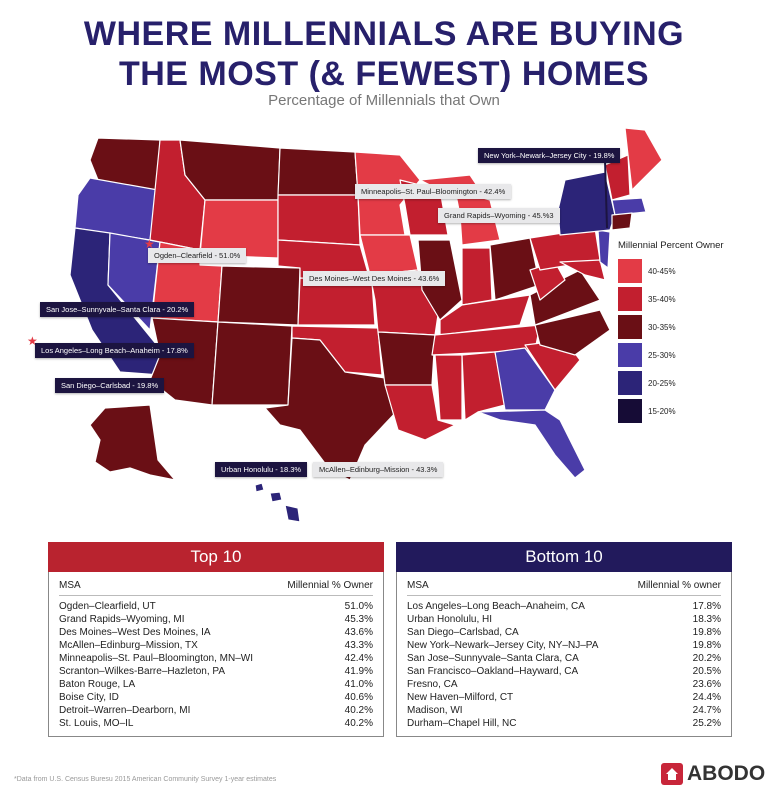 This screenshot has height=800, width=768. Describe the element at coordinates (358, 658) in the screenshot. I see `row-value: 42.4%` at that location.